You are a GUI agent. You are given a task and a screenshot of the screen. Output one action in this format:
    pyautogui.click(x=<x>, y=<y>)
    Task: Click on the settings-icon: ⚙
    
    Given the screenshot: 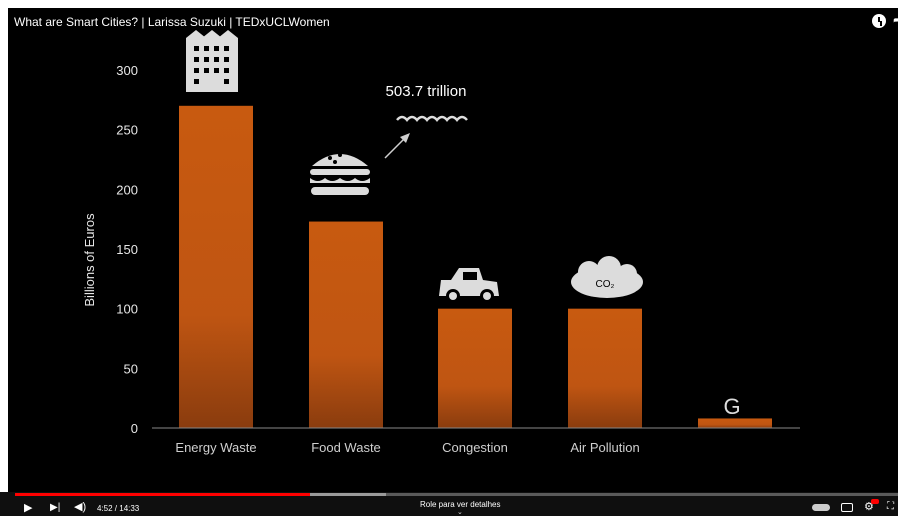 What is the action you would take?
    pyautogui.click(x=869, y=507)
    